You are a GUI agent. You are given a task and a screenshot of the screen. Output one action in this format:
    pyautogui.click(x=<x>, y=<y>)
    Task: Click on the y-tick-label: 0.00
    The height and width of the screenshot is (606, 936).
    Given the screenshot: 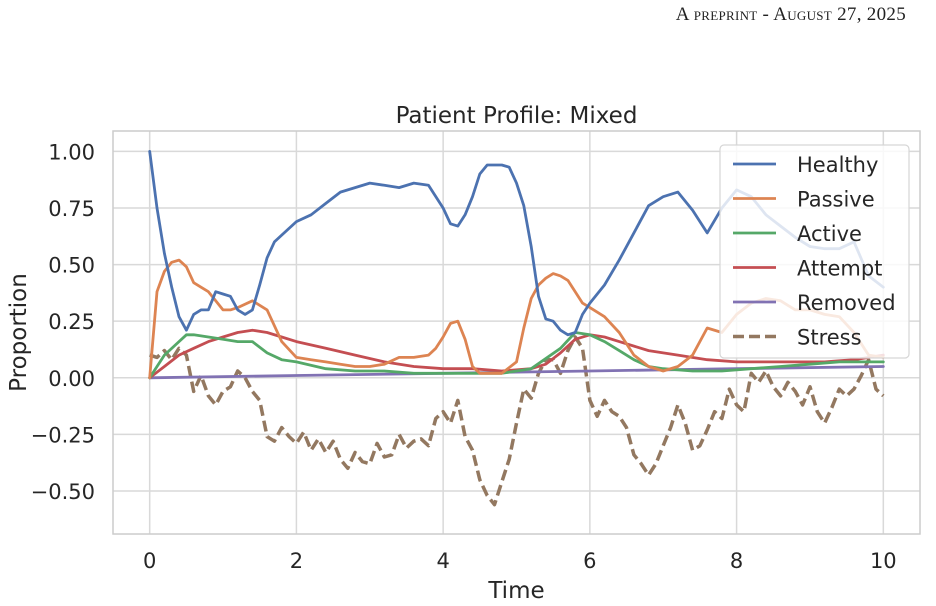 What is the action you would take?
    pyautogui.click(x=71, y=379)
    